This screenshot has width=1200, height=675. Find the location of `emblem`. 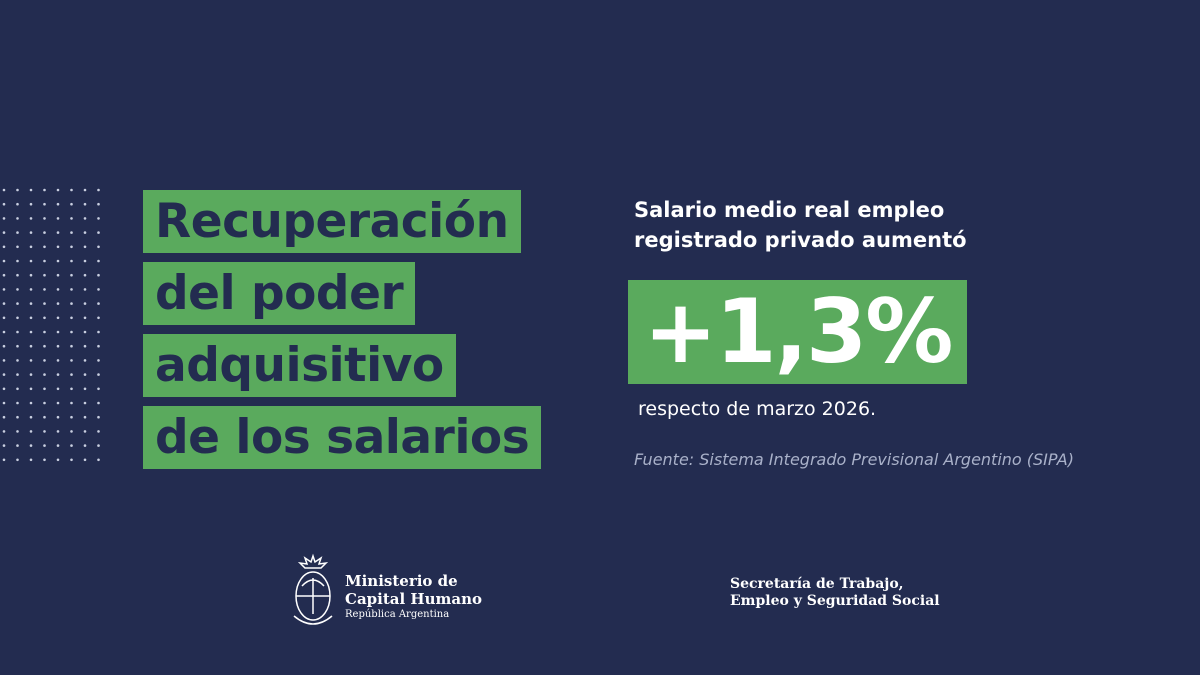

emblem is located at coordinates (313, 589).